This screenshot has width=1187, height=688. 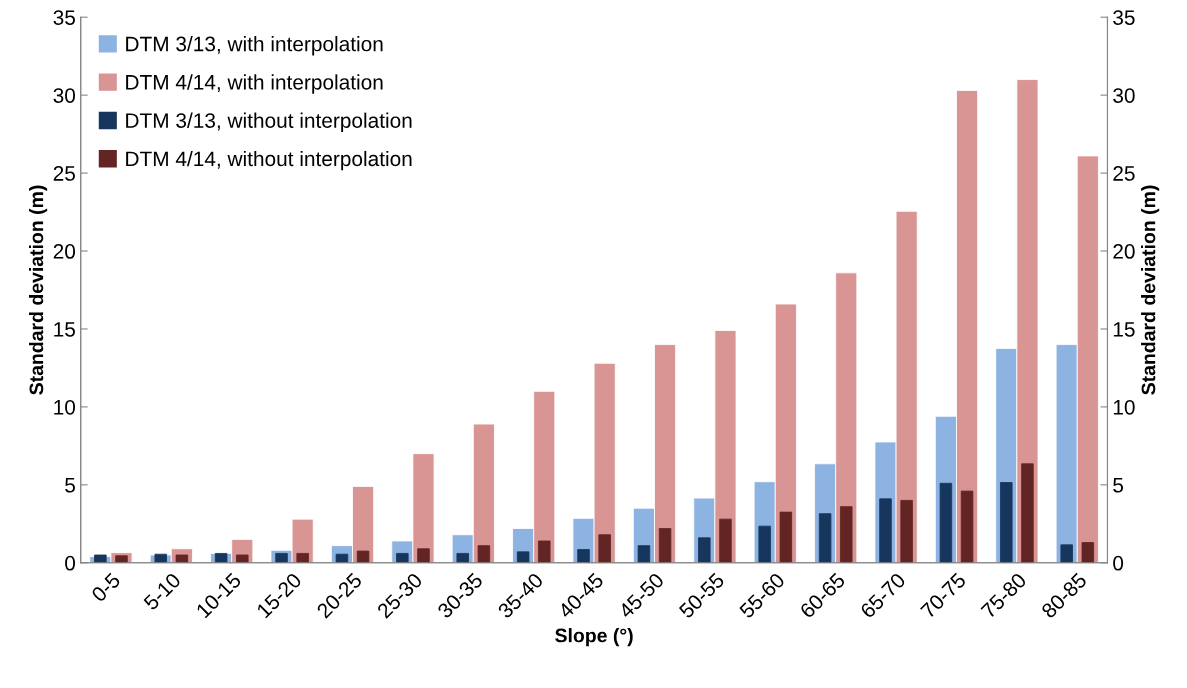 What do you see at coordinates (1124, 251) in the screenshot?
I see `y2-tick-label: 20` at bounding box center [1124, 251].